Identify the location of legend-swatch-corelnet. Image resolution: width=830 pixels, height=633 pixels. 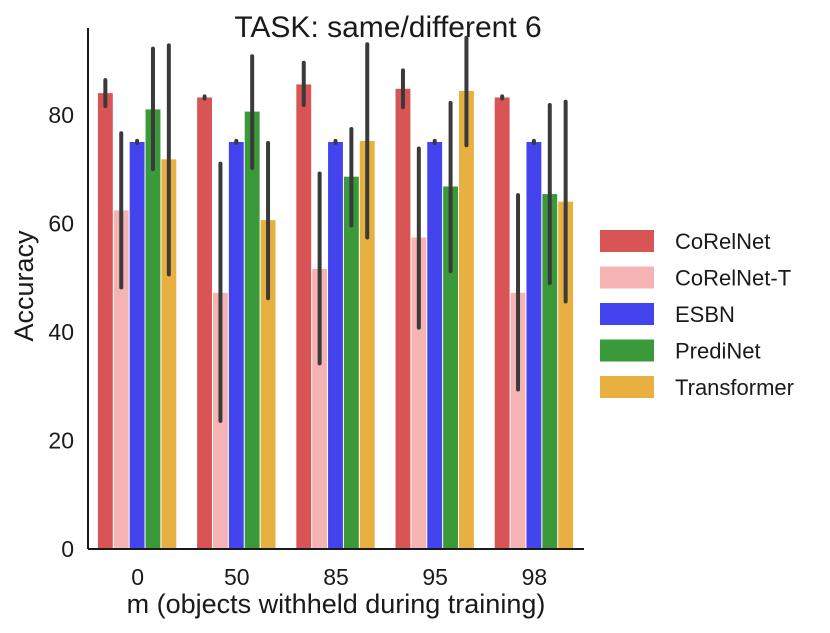
(627, 241).